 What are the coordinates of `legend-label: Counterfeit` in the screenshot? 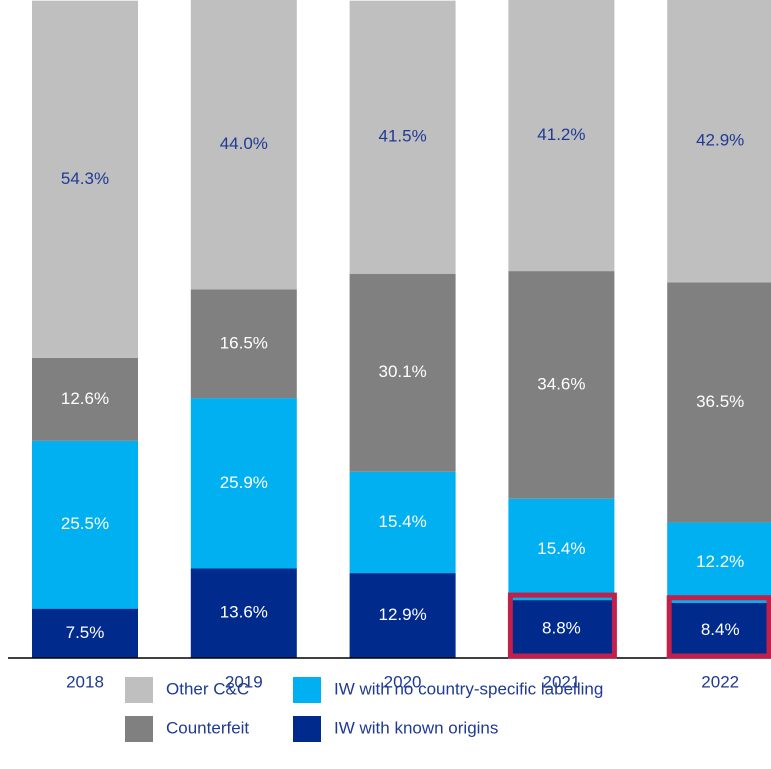 It's located at (207, 727).